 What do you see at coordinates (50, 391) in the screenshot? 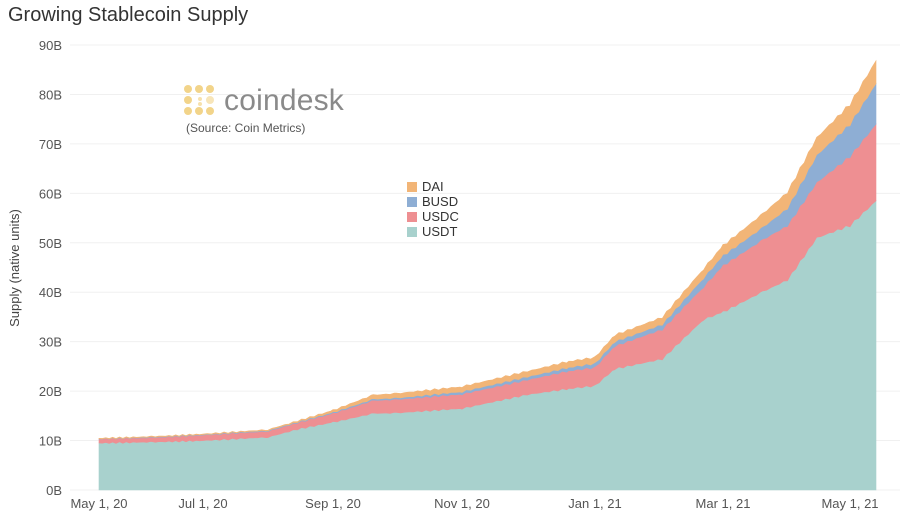
I see `y-tick-label: 20B` at bounding box center [50, 391].